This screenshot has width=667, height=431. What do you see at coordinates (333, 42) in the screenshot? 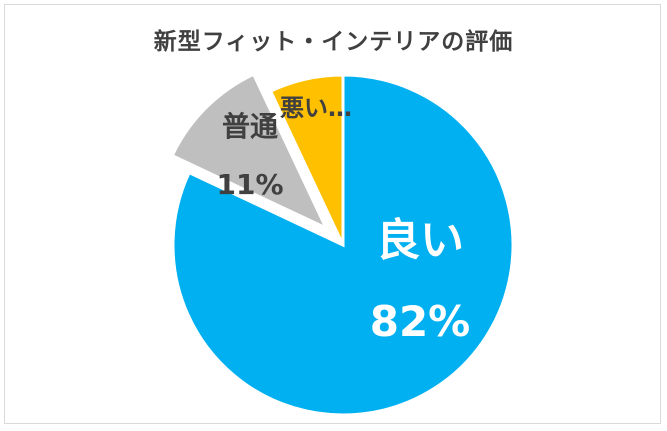
I see `chart-title: 新型フィット・インテリアの評価` at bounding box center [333, 42].